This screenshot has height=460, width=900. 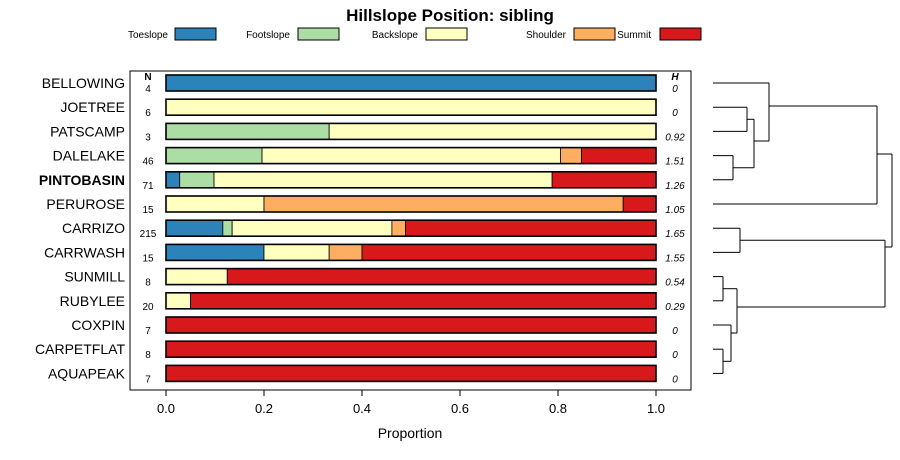 What do you see at coordinates (83, 83) in the screenshot?
I see `row-label-bellowing: BELLOWING` at bounding box center [83, 83].